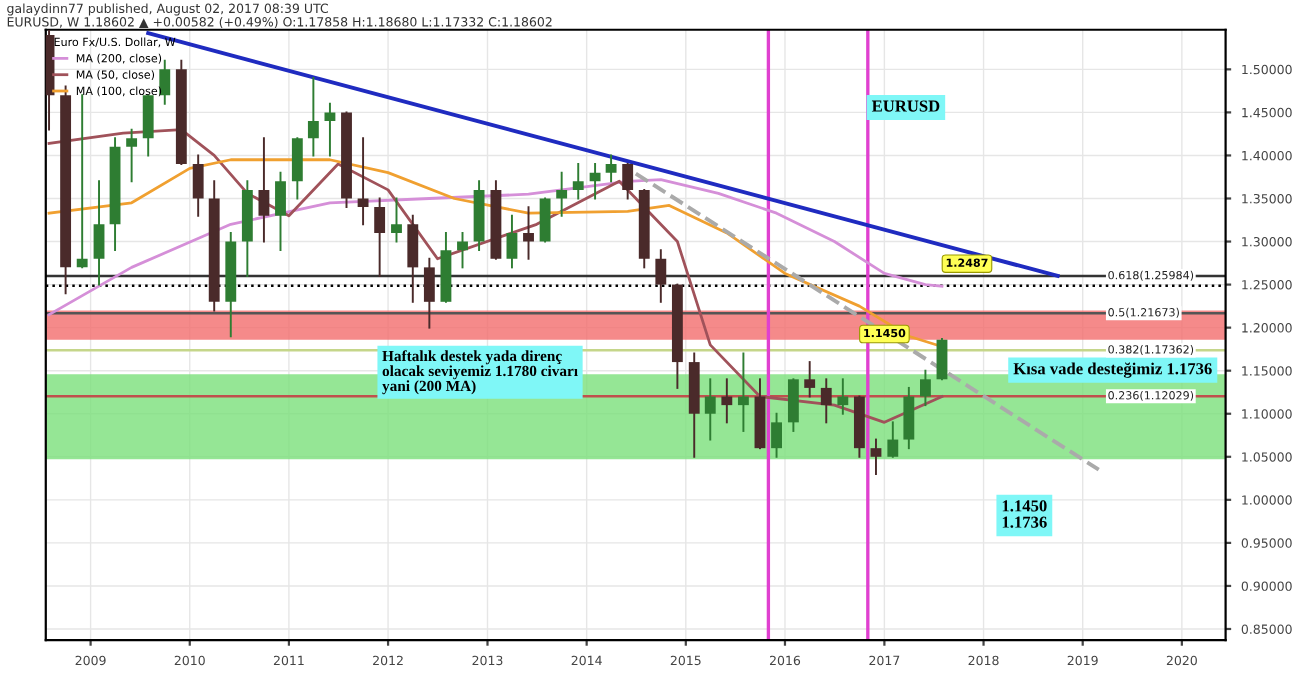 The width and height of the screenshot is (1308, 676). What do you see at coordinates (905, 106) in the screenshot?
I see `annotation: EURUSD` at bounding box center [905, 106].